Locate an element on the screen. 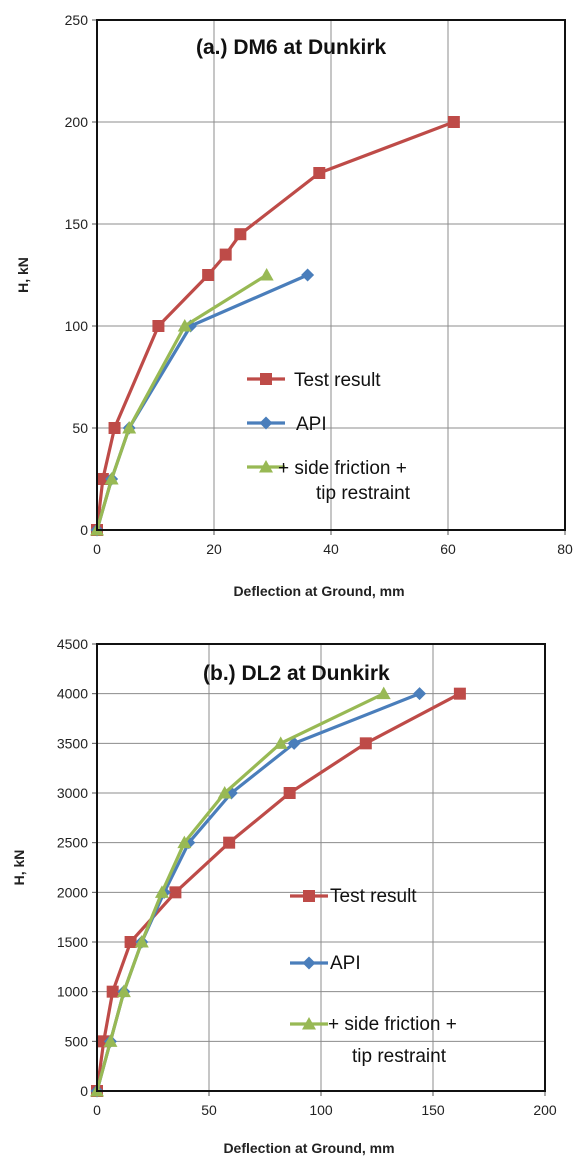  y-tick-label: 2500 is located at coordinates (72, 843).